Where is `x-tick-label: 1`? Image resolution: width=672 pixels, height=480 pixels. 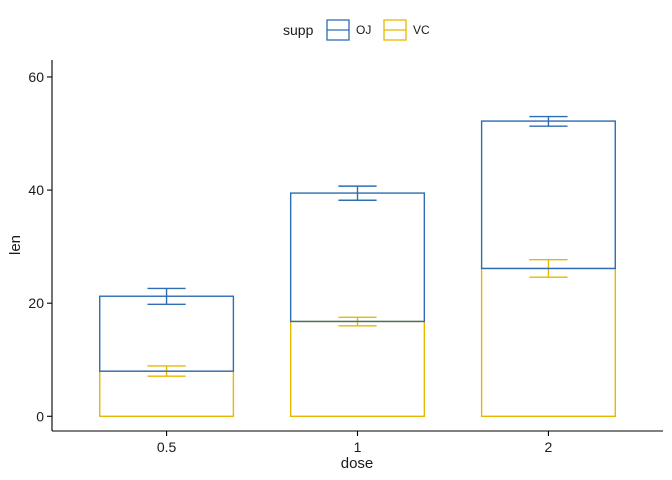 x-tick-label: 1 is located at coordinates (358, 447).